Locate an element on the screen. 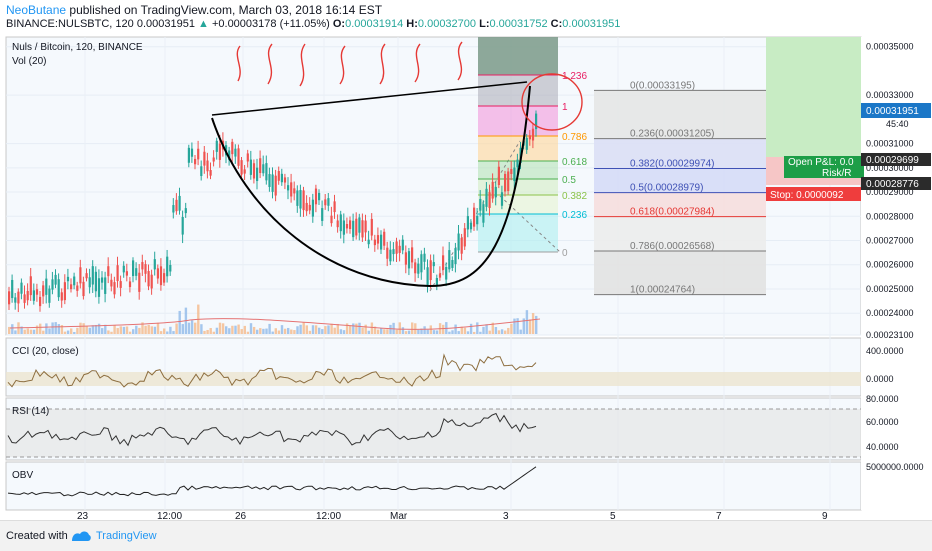  rsi-tick-40: 40.0000 is located at coordinates (882, 447).